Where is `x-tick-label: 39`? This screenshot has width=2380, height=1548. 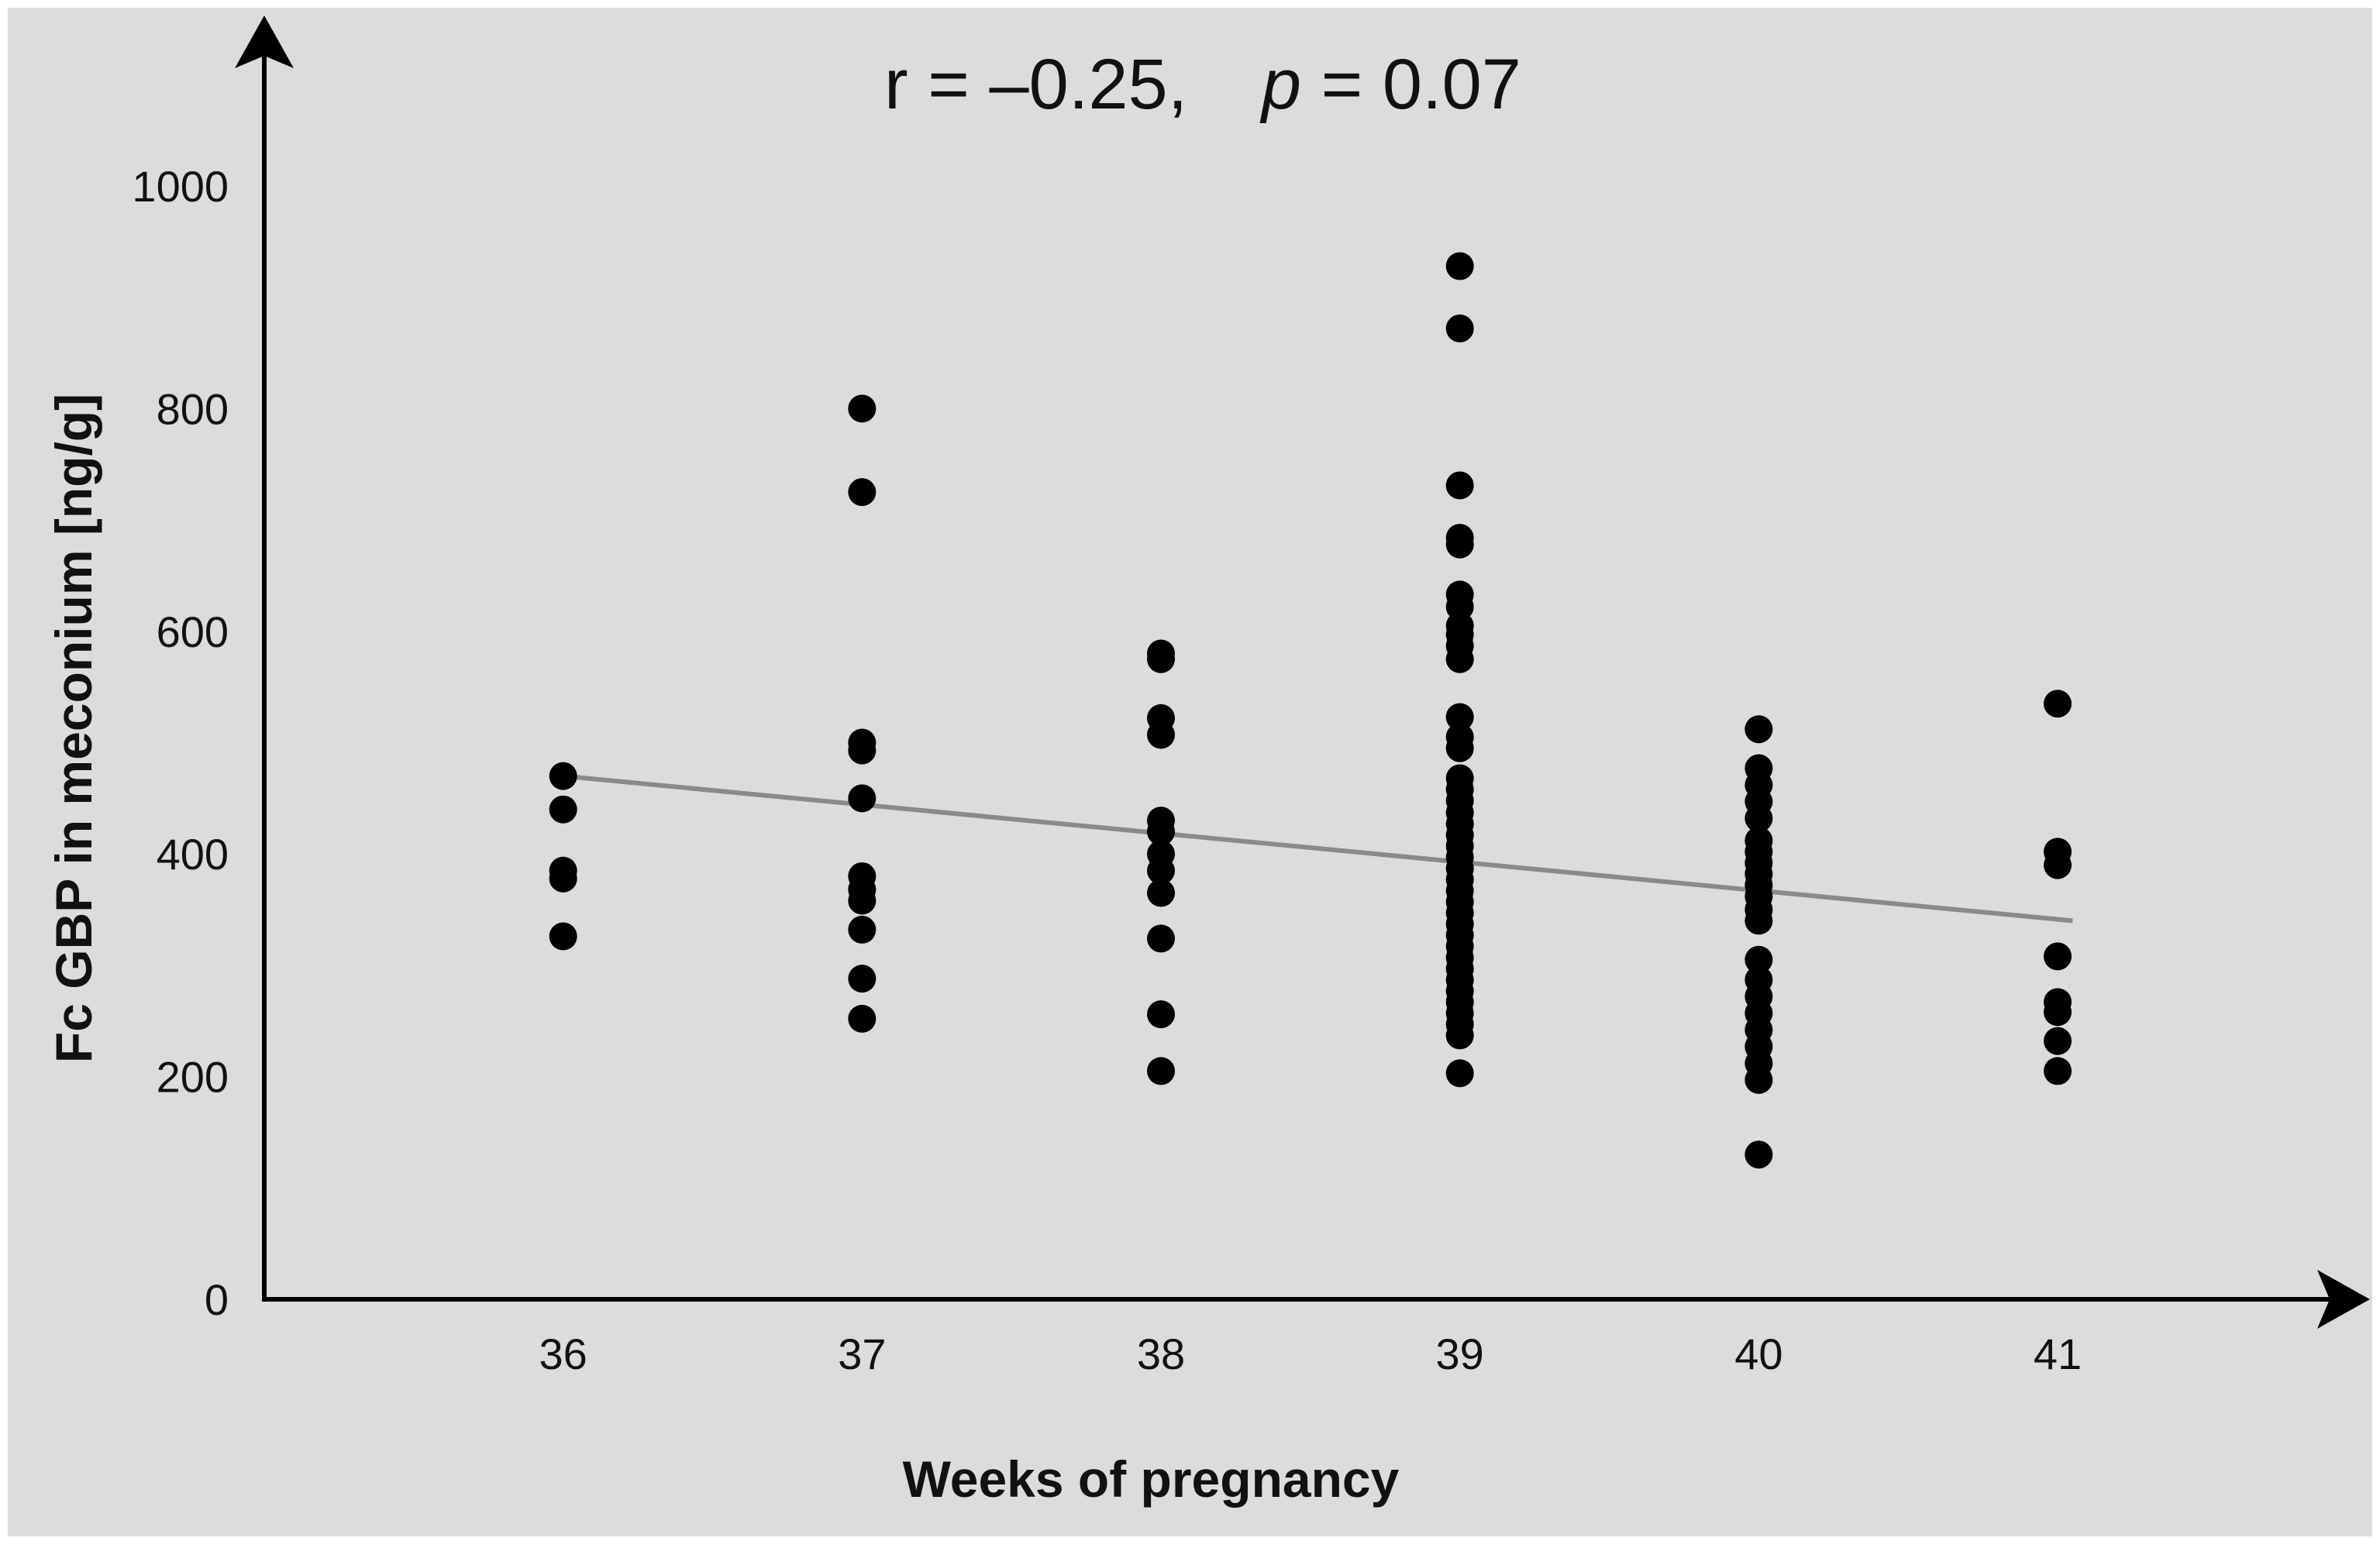 x-tick-label: 39 is located at coordinates (1460, 1354).